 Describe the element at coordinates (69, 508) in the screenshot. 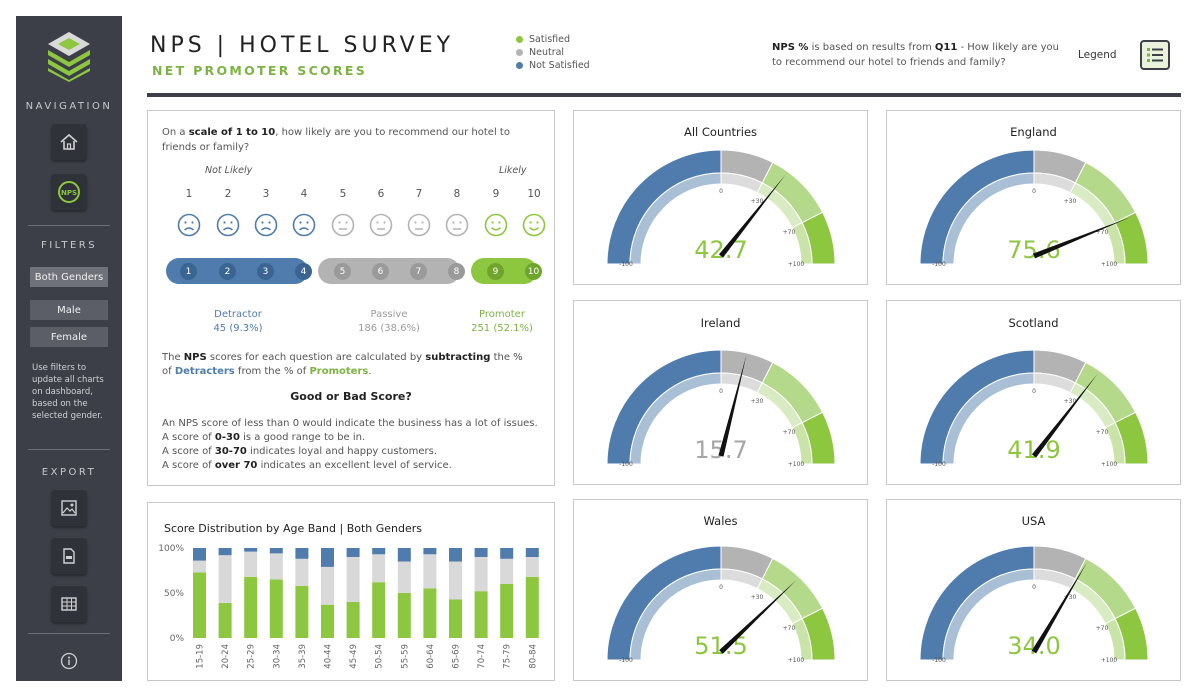

I see `export-image-button` at that location.